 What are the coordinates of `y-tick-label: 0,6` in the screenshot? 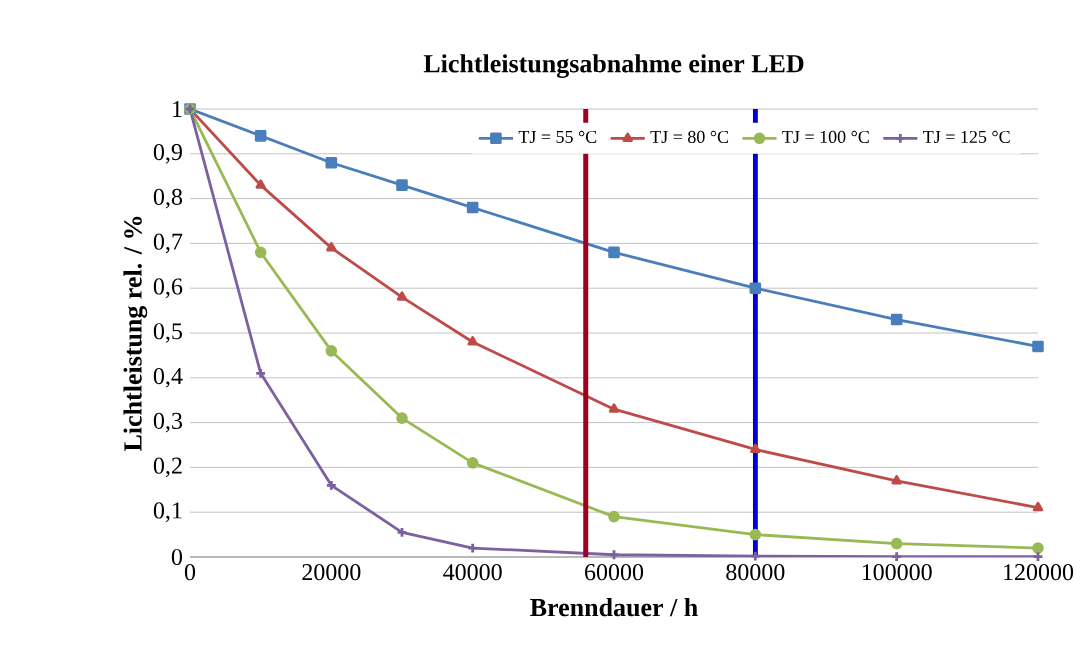 It's located at (168, 288).